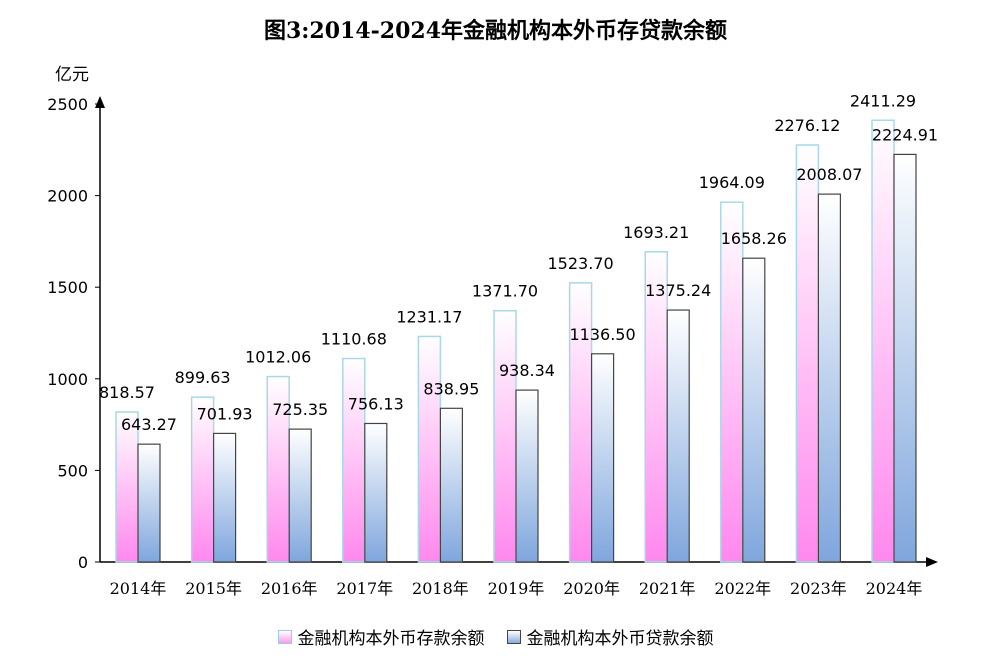 The width and height of the screenshot is (991, 671). Describe the element at coordinates (429, 316) in the screenshot. I see `data-label-deposits: 1231.17` at that location.